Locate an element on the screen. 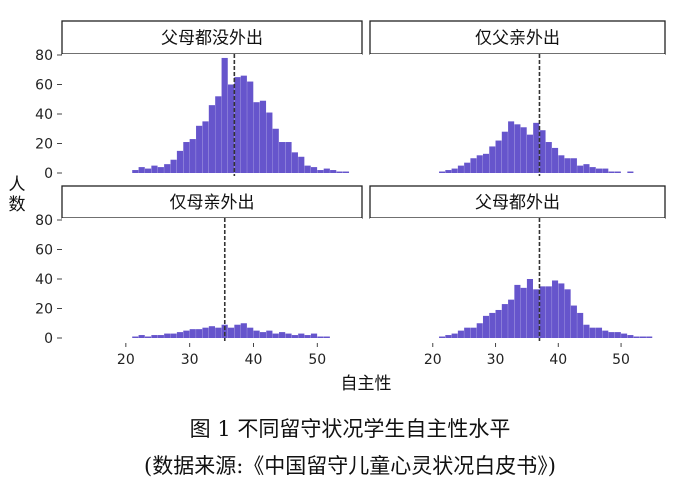 This screenshot has height=489, width=700. figure-source-note: (数据来源:《中国留守儿童心灵状况白皮书》) is located at coordinates (350, 466).